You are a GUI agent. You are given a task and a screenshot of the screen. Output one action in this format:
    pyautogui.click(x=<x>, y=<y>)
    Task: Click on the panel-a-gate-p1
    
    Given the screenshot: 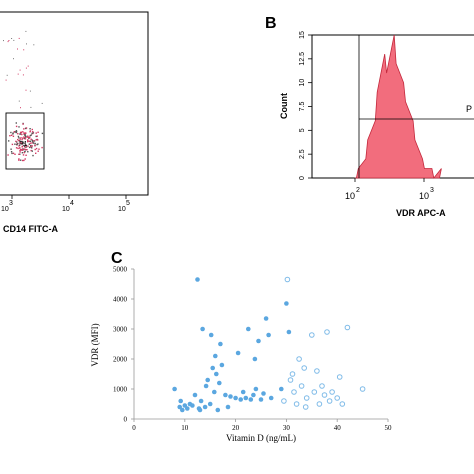 What is the action you would take?
    pyautogui.click(x=25, y=141)
    